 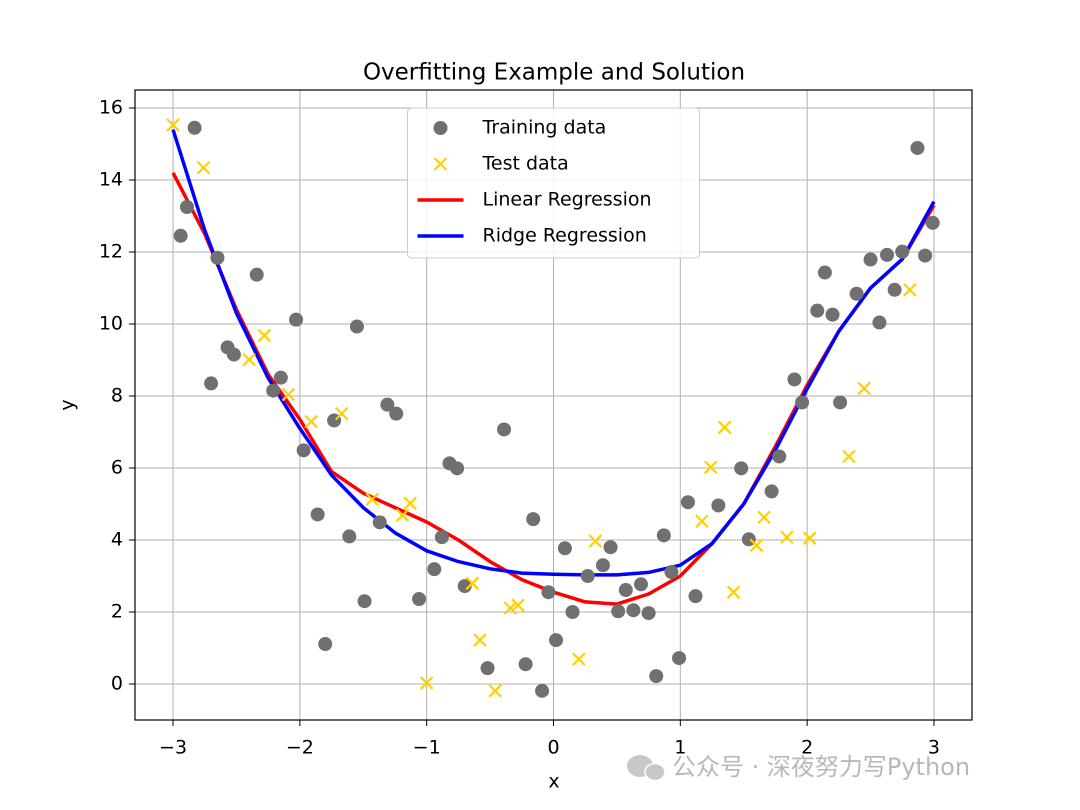 What do you see at coordinates (68, 404) in the screenshot?
I see `y-axis-label: y` at bounding box center [68, 404].